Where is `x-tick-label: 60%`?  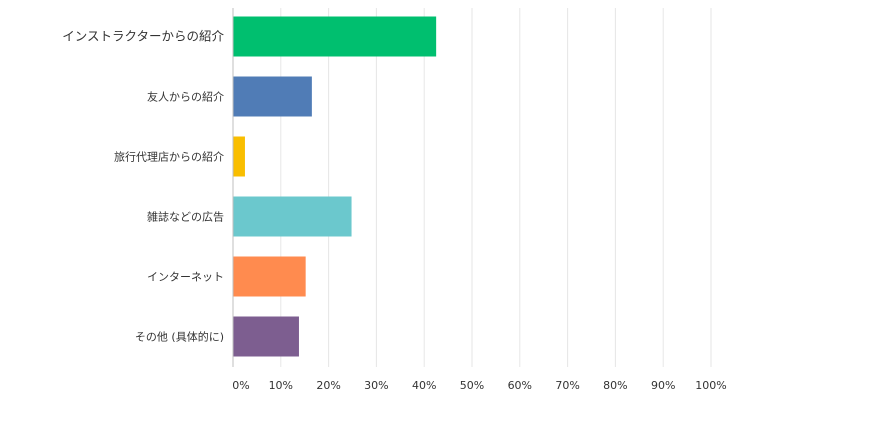 x-tick-label: 60% is located at coordinates (520, 385).